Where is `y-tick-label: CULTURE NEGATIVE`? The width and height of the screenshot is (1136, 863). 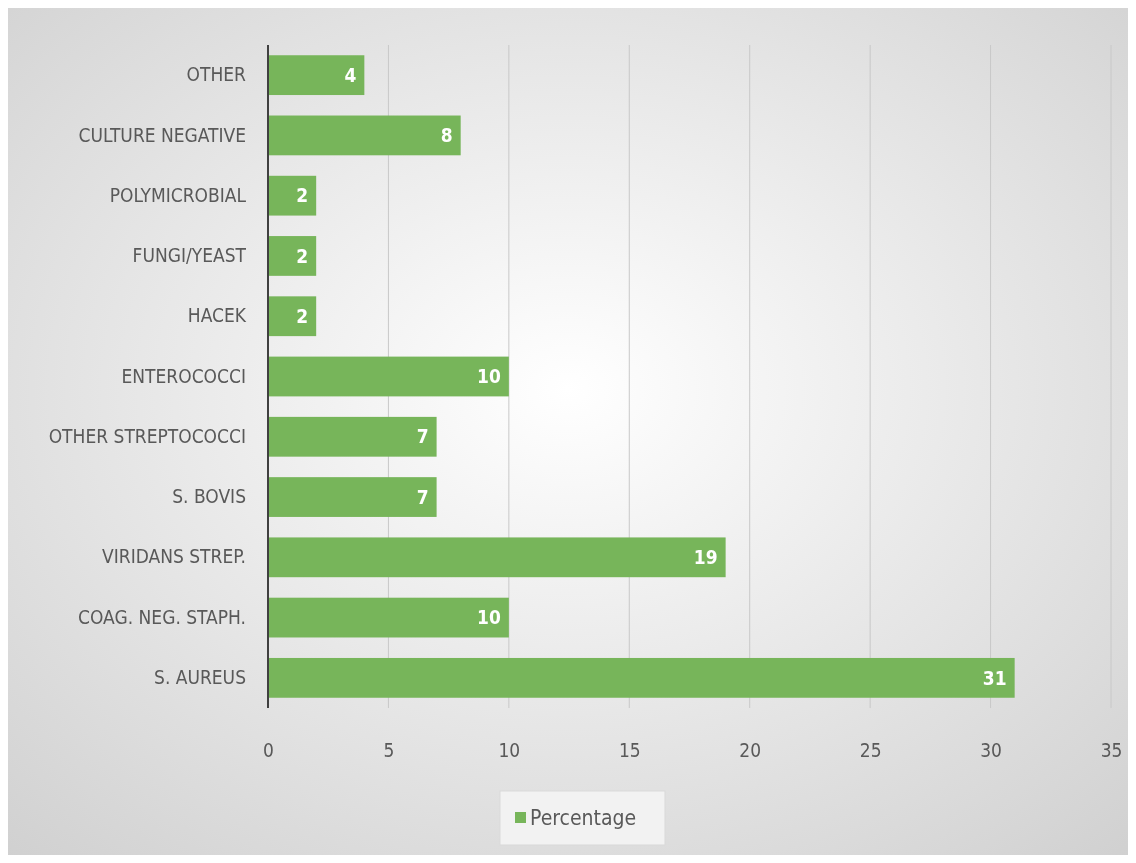
y-tick-label: CULTURE NEGATIVE is located at coordinates (162, 134).